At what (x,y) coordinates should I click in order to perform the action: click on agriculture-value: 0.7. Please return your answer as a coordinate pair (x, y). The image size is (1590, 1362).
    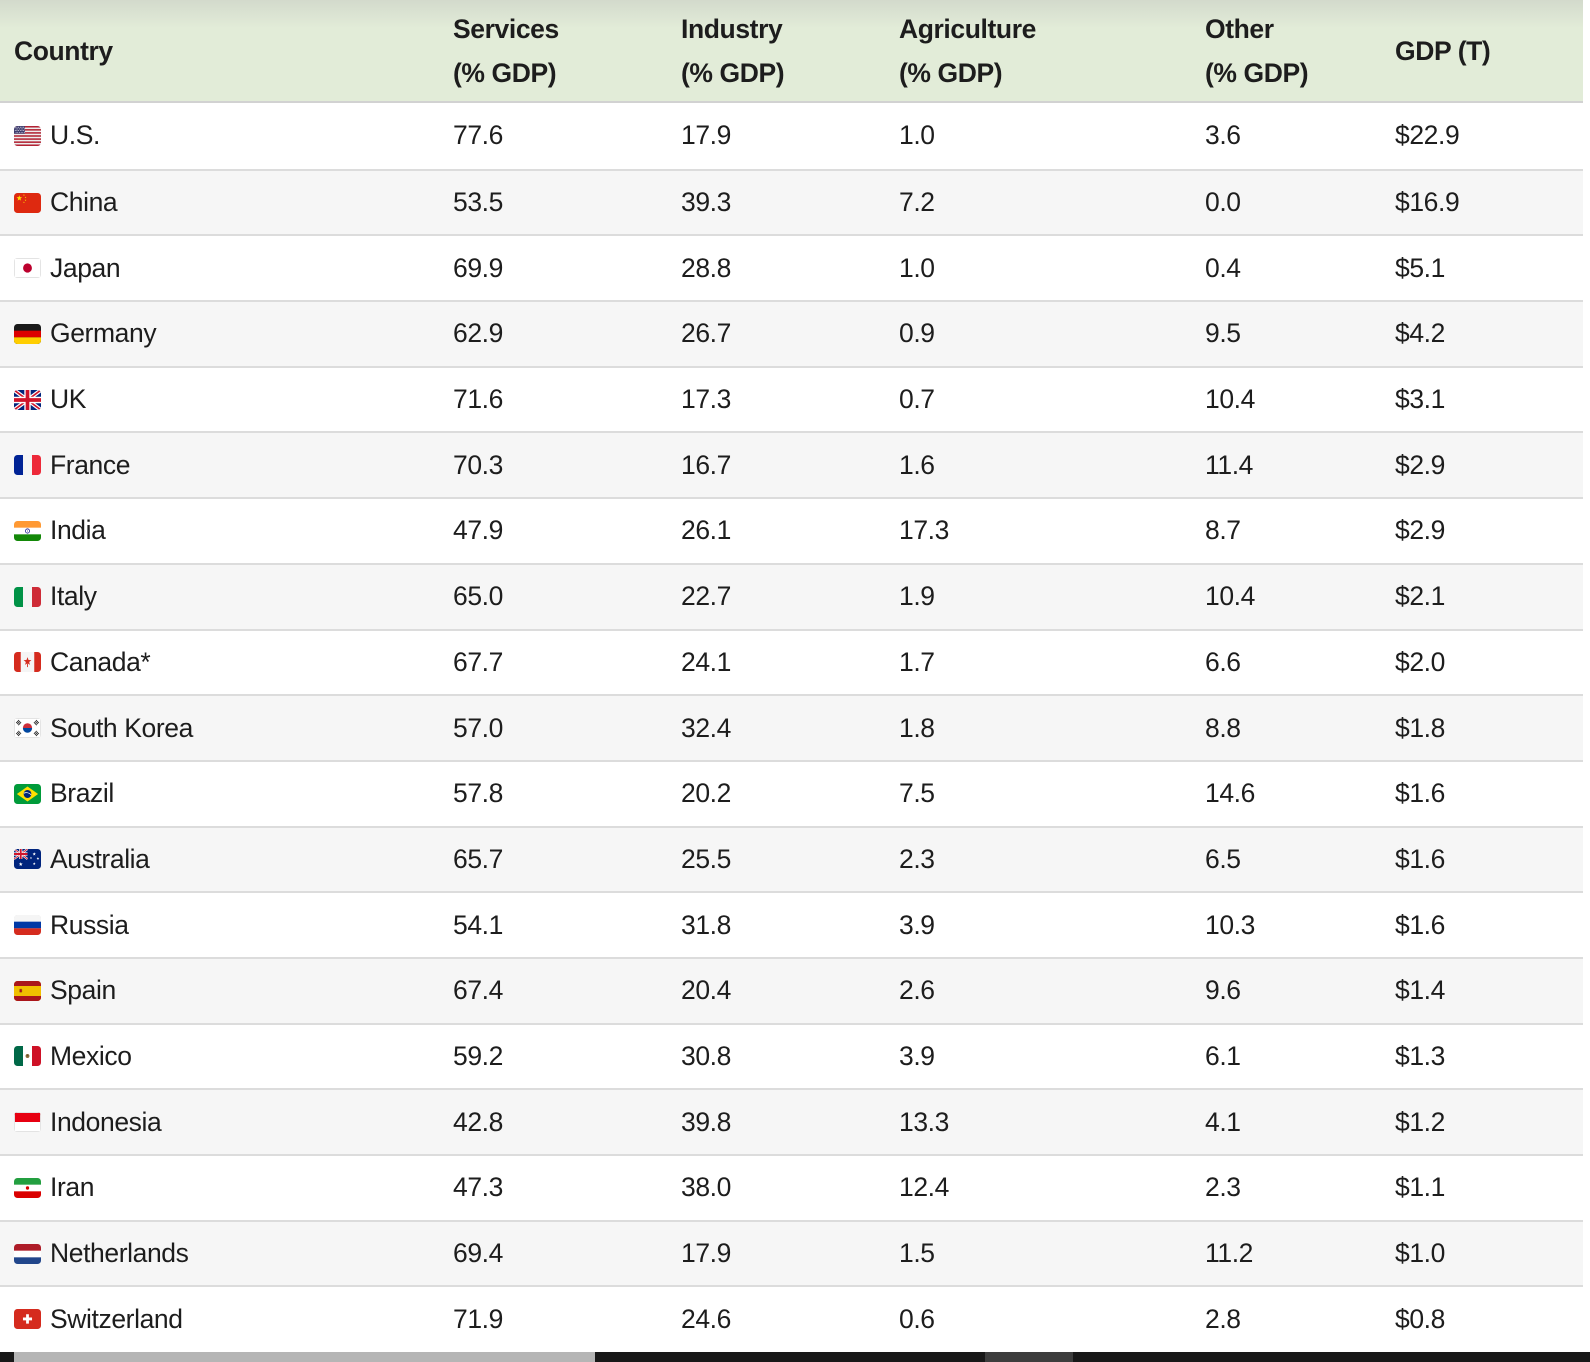
    Looking at the image, I should click on (917, 399).